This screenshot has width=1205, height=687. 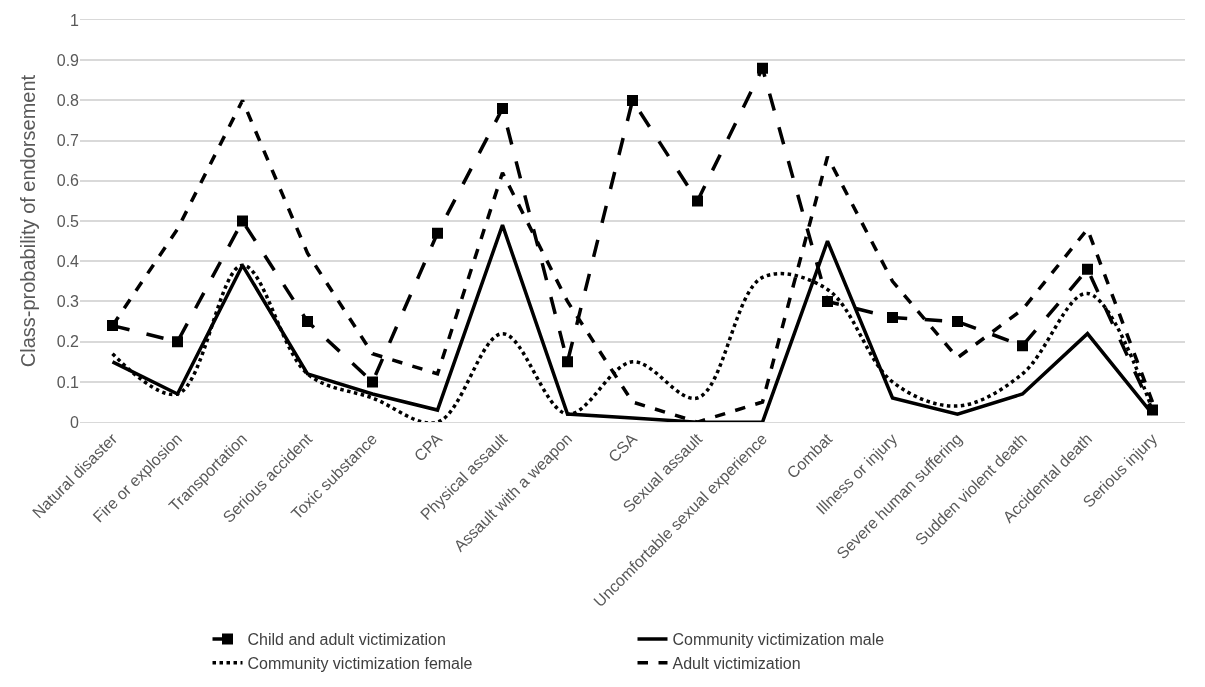 What do you see at coordinates (68, 302) in the screenshot?
I see `y-tick-label: 0.3` at bounding box center [68, 302].